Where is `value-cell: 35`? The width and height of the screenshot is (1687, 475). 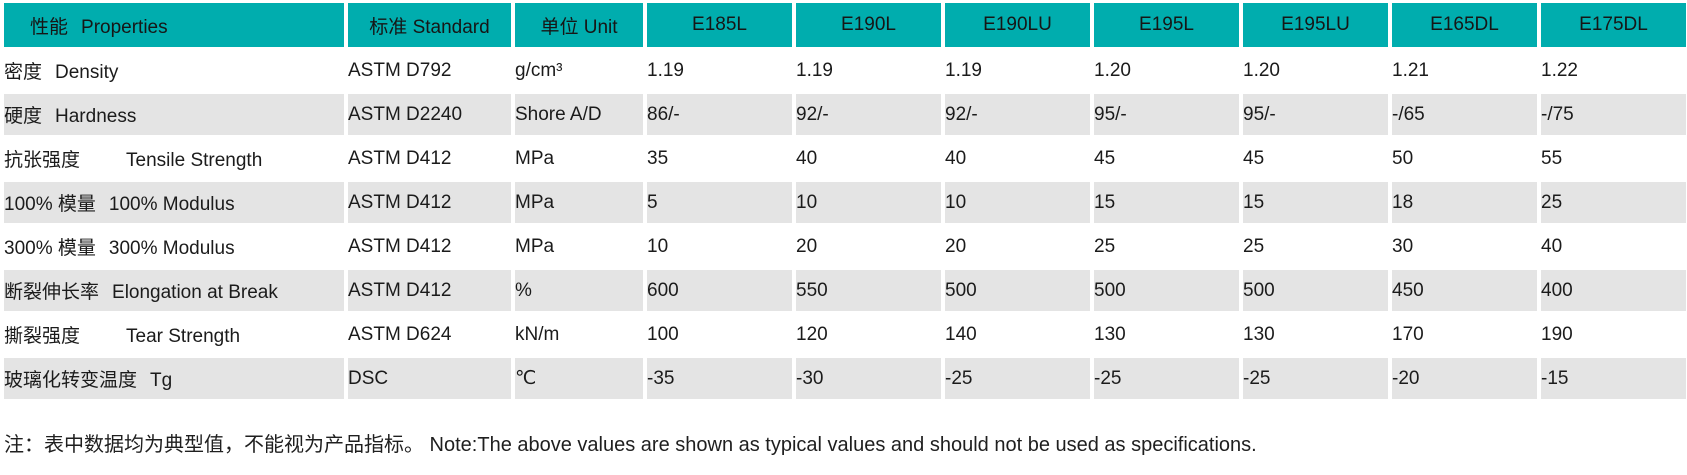 value-cell: 35 is located at coordinates (719, 158).